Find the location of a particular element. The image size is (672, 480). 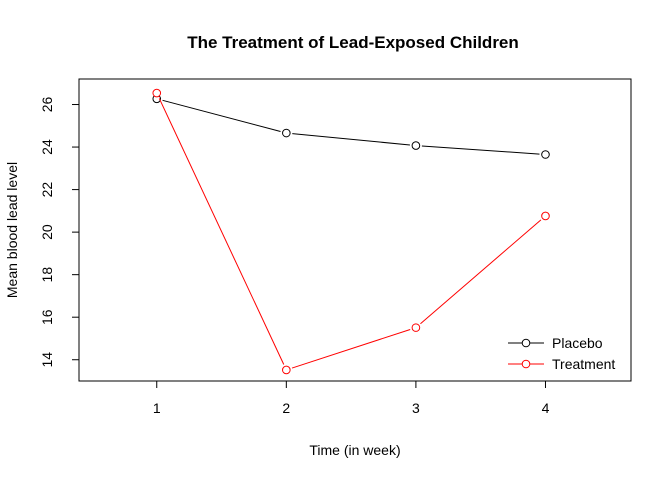

x-tick-label: 2 is located at coordinates (286, 408).